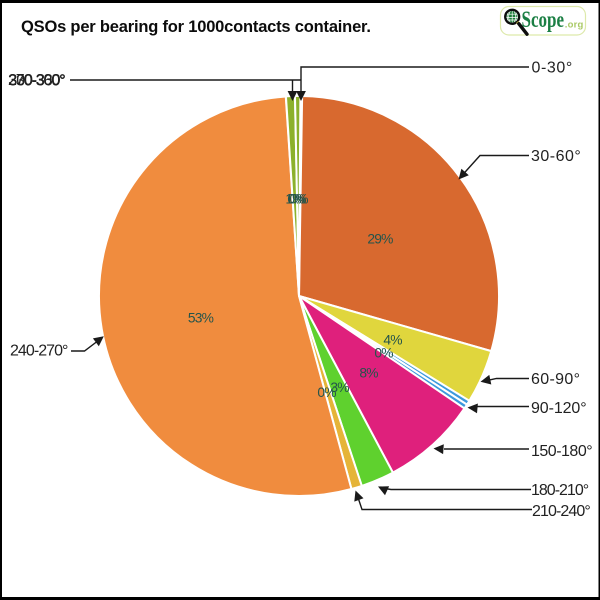 The height and width of the screenshot is (600, 600). Describe the element at coordinates (380, 239) in the screenshot. I see `svg-text: 29%` at that location.